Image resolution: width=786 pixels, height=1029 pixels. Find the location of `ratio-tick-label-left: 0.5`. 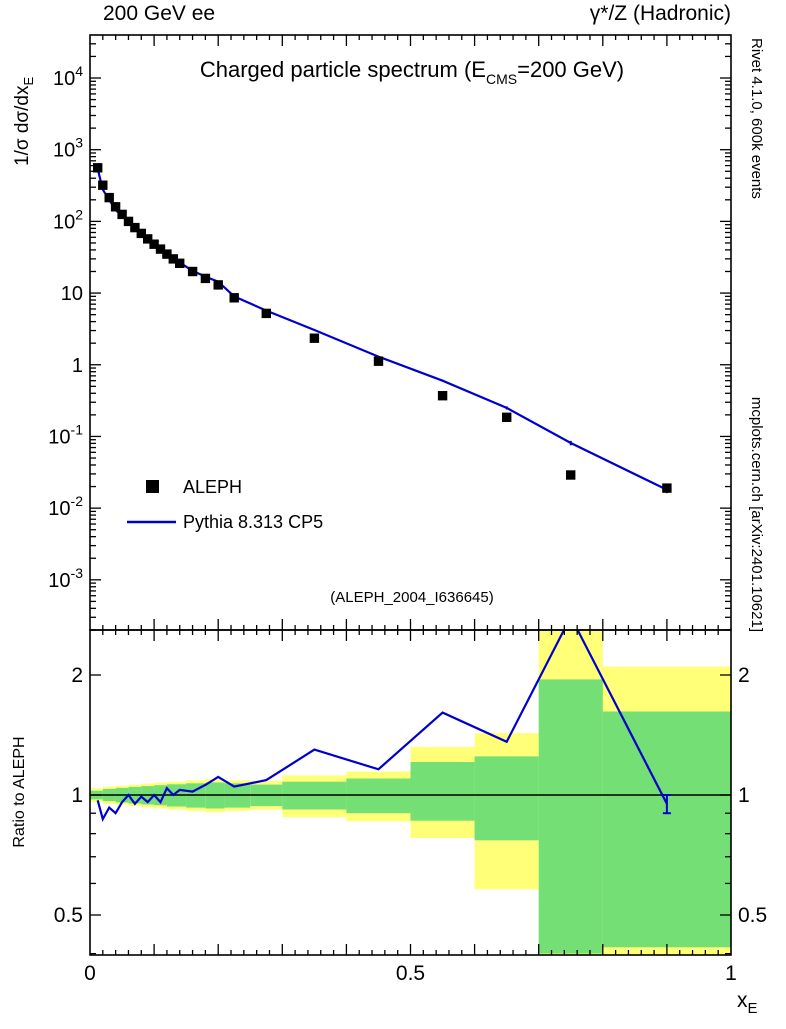

ratio-tick-label-left: 0.5 is located at coordinates (68, 915).